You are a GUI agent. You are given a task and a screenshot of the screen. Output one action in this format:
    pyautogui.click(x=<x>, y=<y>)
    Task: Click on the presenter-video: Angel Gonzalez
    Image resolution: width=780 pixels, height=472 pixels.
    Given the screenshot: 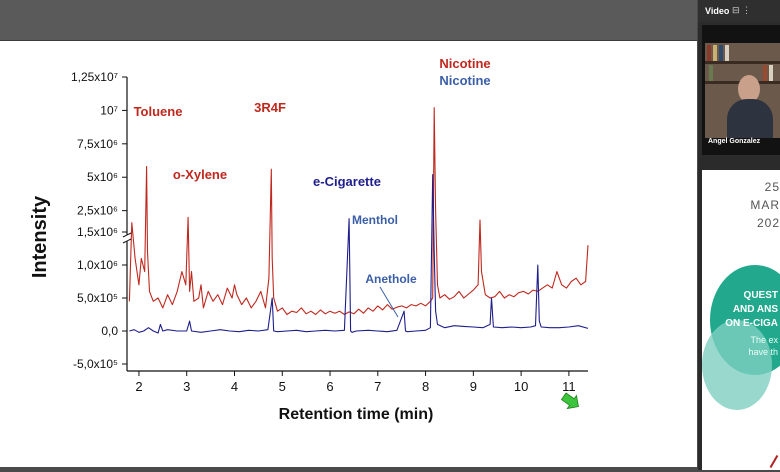 What is the action you would take?
    pyautogui.click(x=741, y=90)
    